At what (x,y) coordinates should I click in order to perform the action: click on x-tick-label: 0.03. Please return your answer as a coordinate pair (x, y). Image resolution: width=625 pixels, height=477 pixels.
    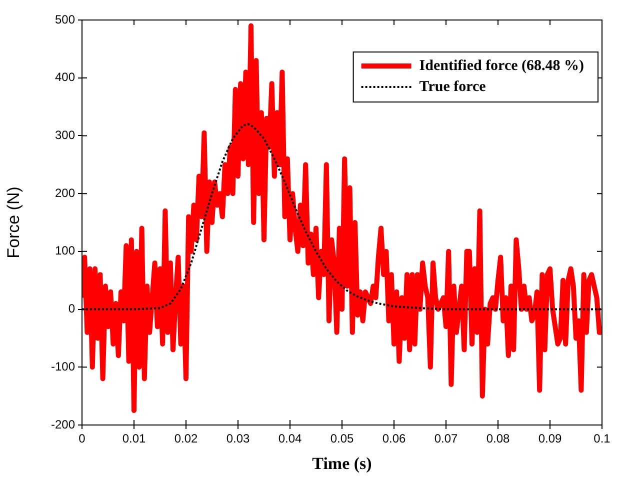
    Looking at the image, I should click on (238, 439).